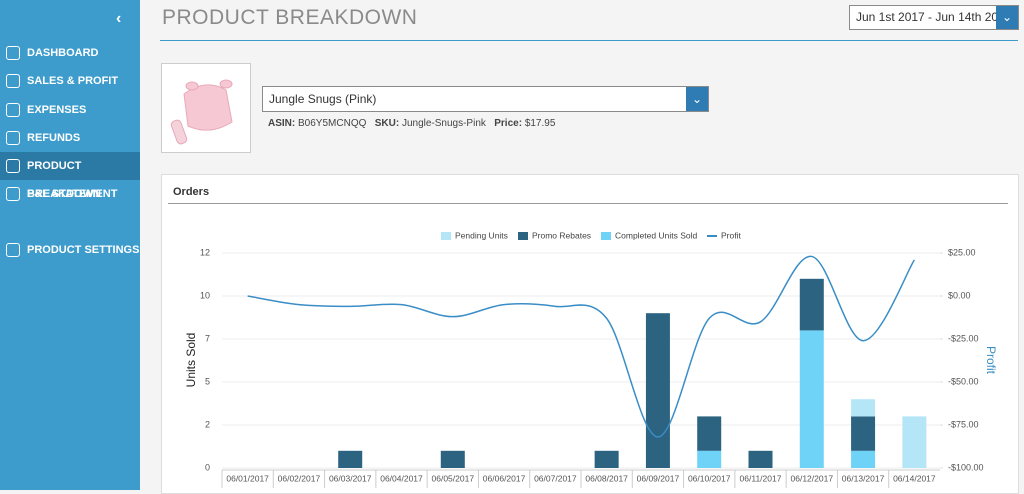 This screenshot has width=1024, height=494. Describe the element at coordinates (54, 138) in the screenshot. I see `nav-label: REFUNDS` at that location.